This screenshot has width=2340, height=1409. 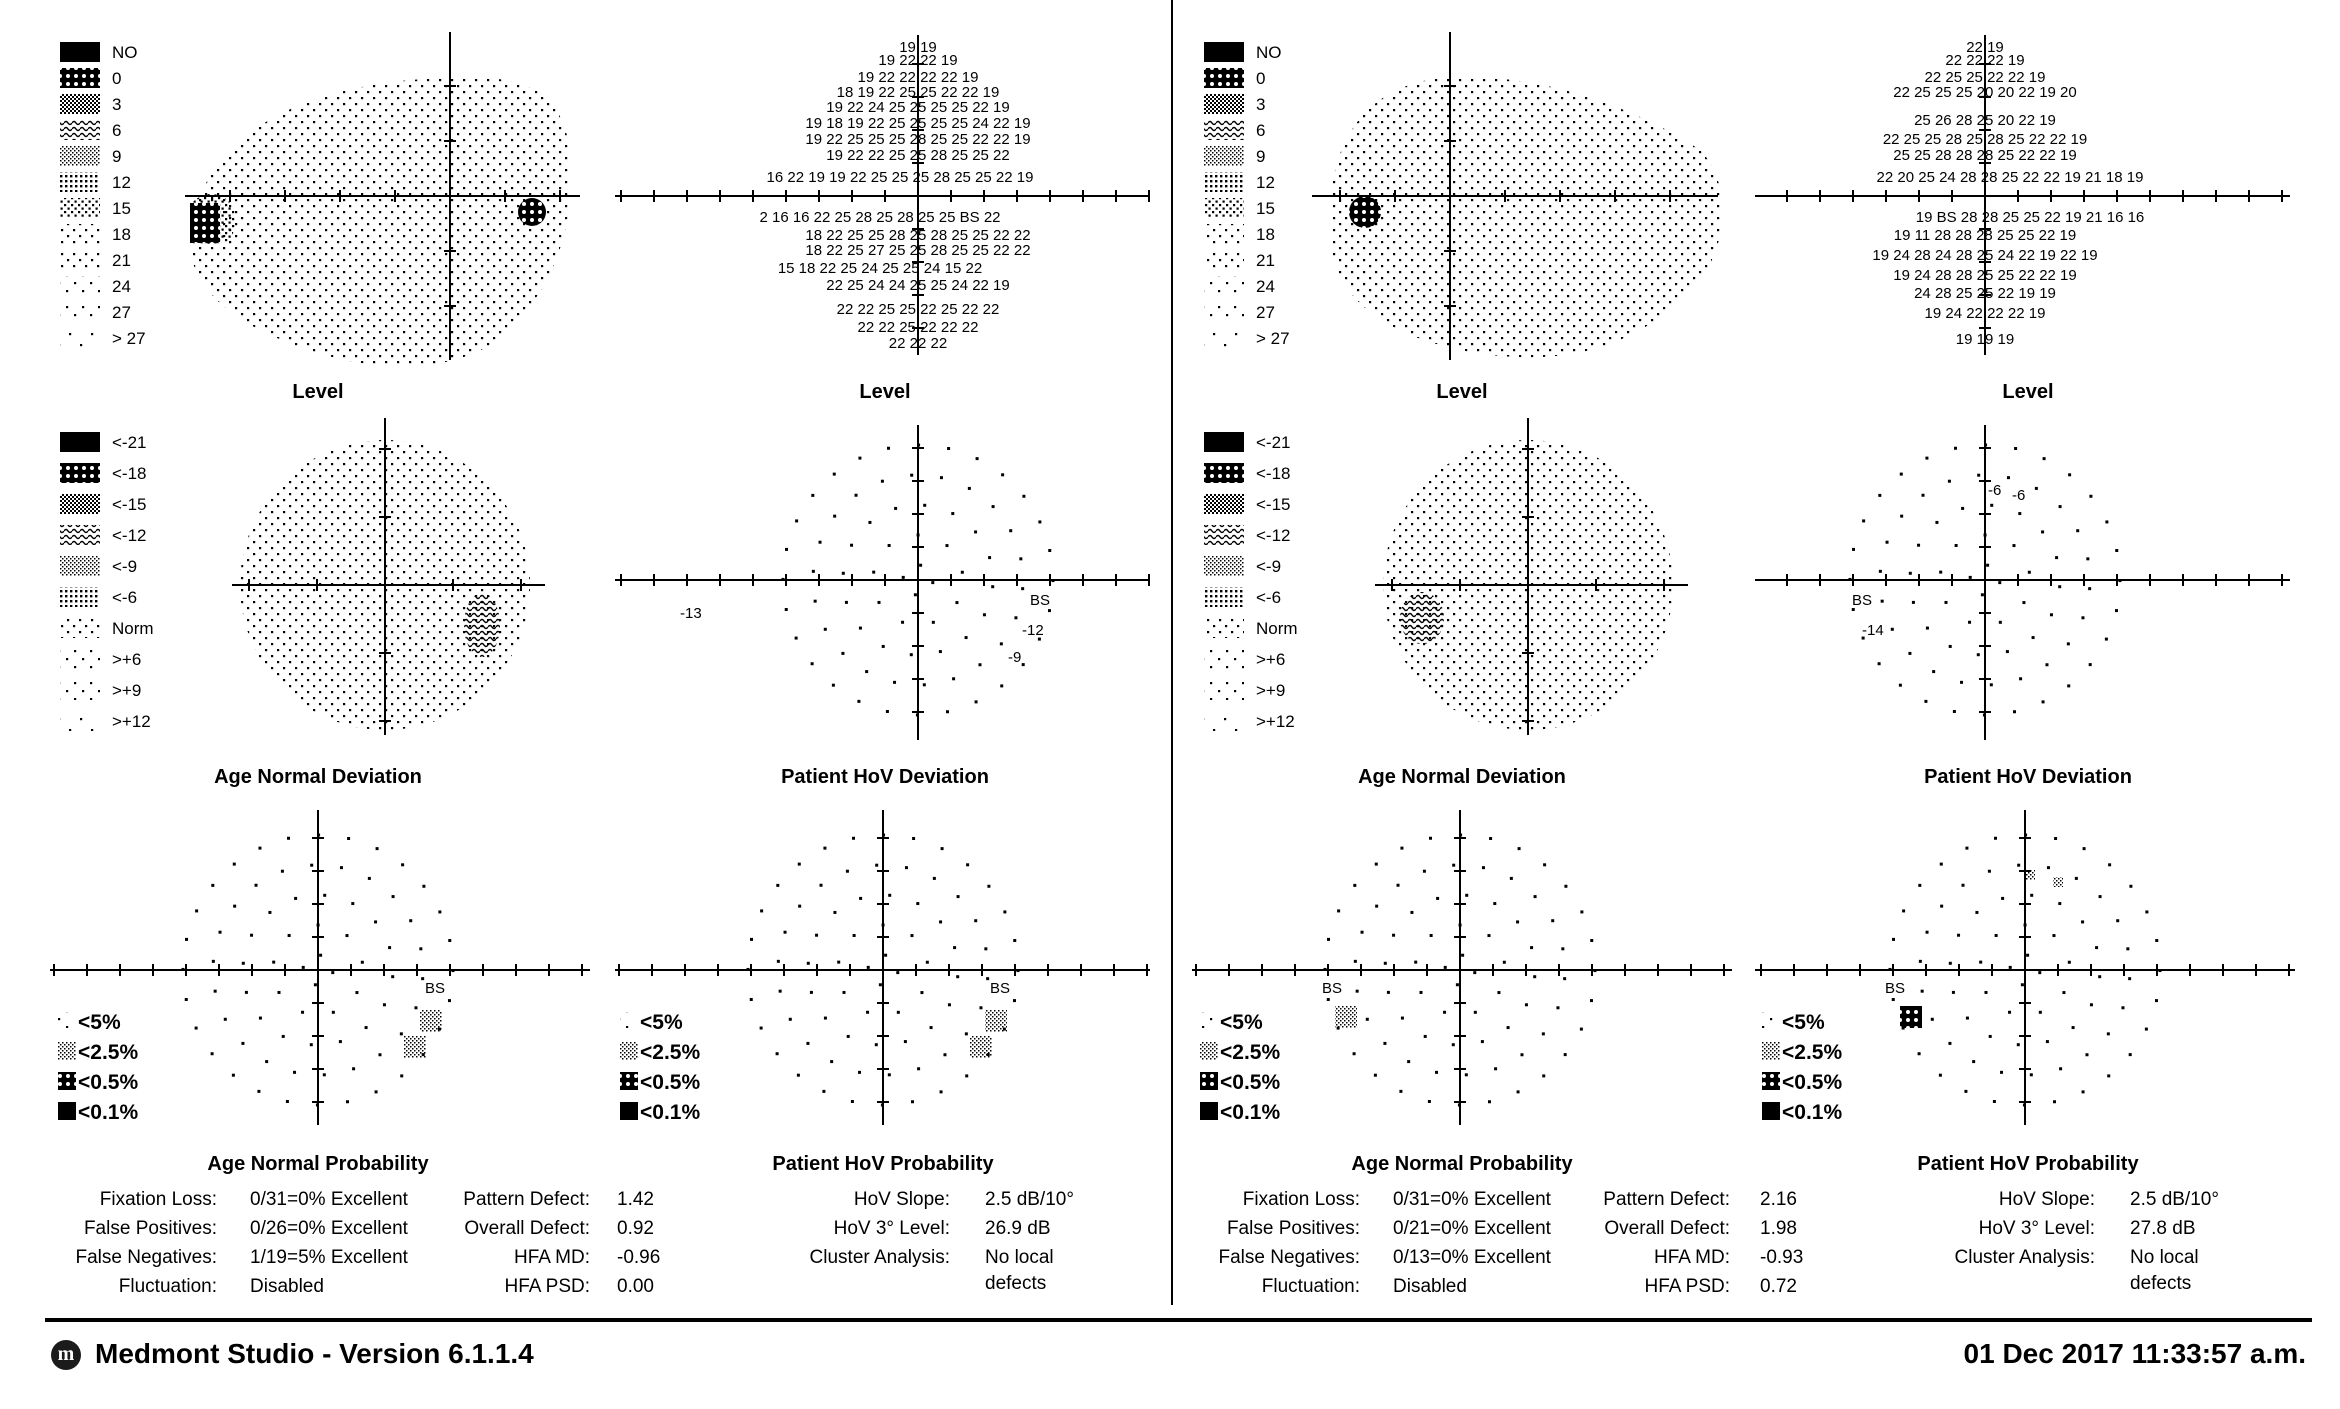 What do you see at coordinates (2018, 495) in the screenshot?
I see `deviation-value: -6` at bounding box center [2018, 495].